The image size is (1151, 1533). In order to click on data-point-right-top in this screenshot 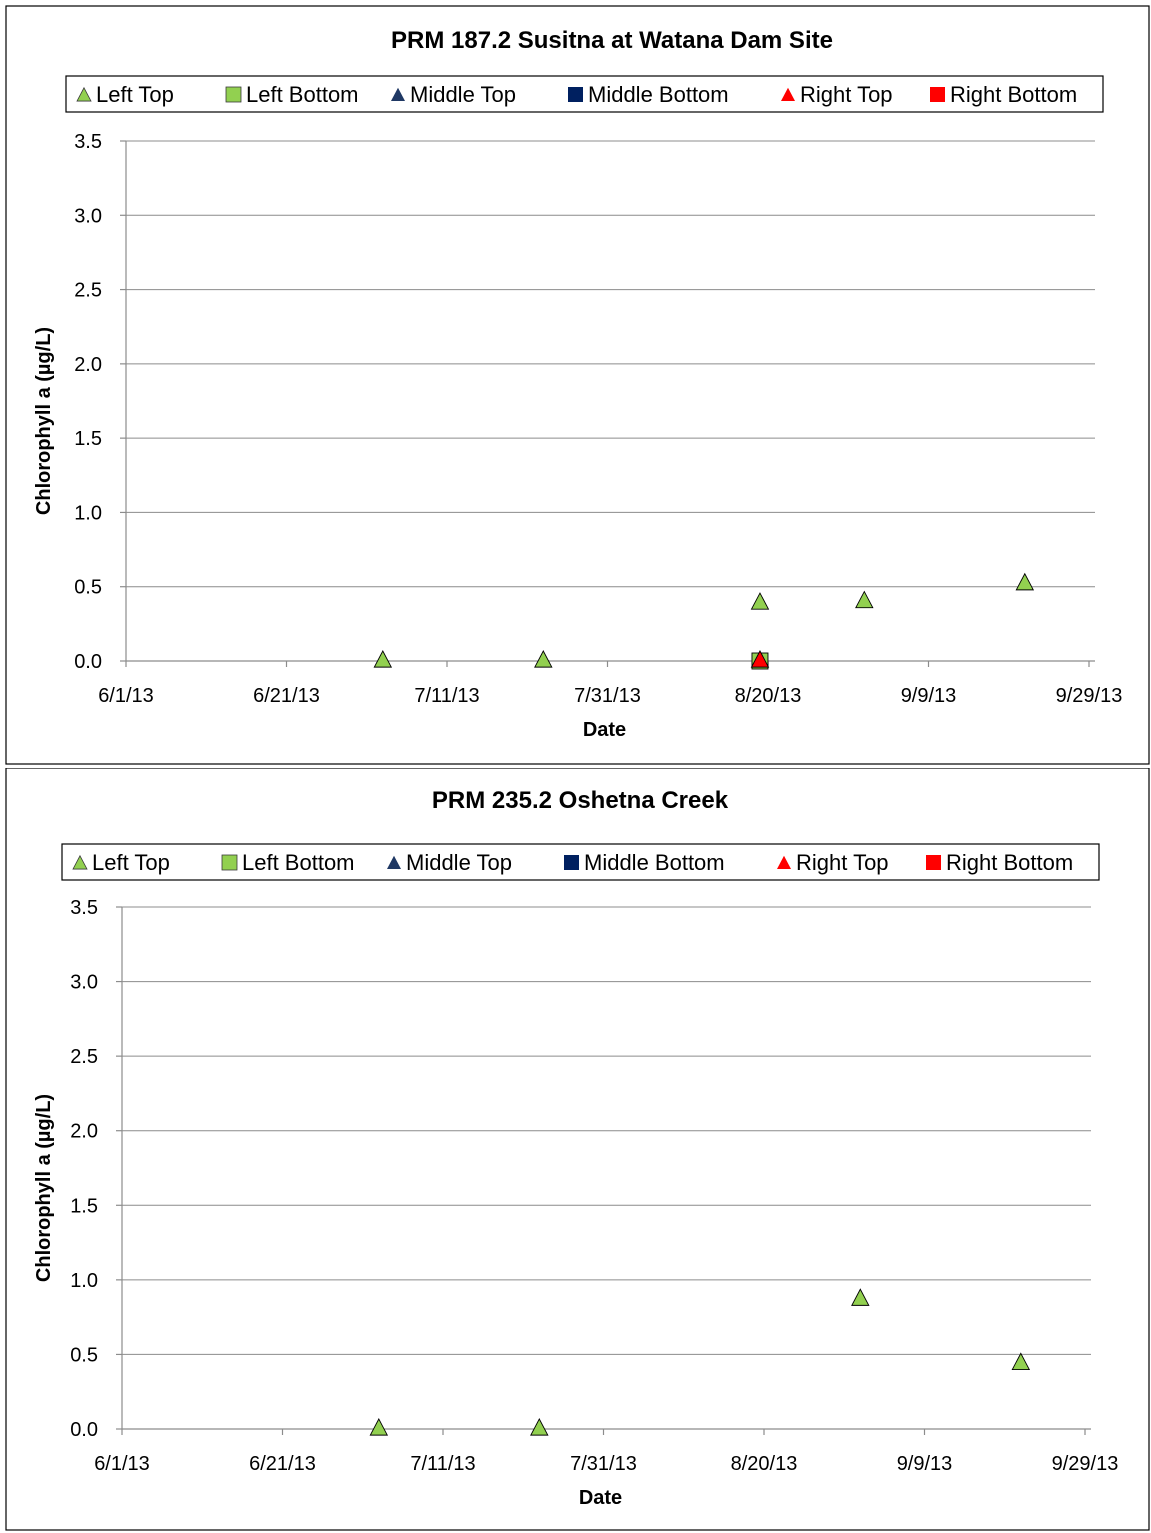, I will do `click(760, 659)`.